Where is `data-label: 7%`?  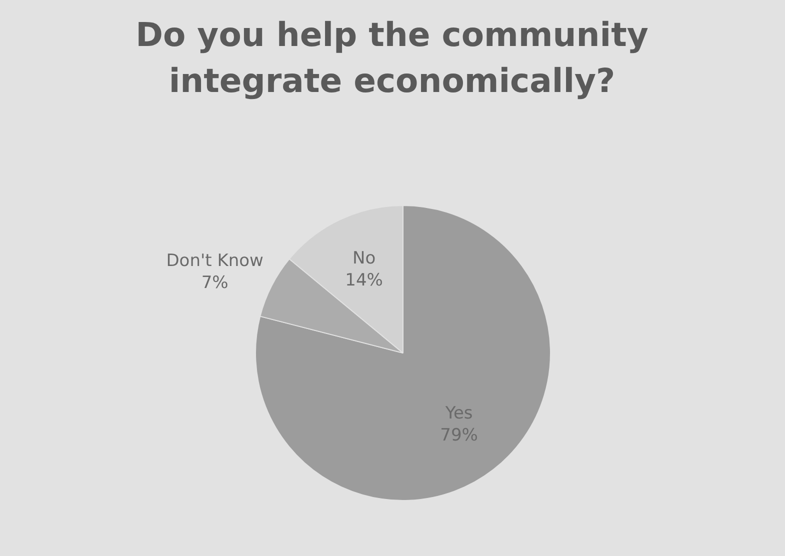
data-label: 7% is located at coordinates (214, 282).